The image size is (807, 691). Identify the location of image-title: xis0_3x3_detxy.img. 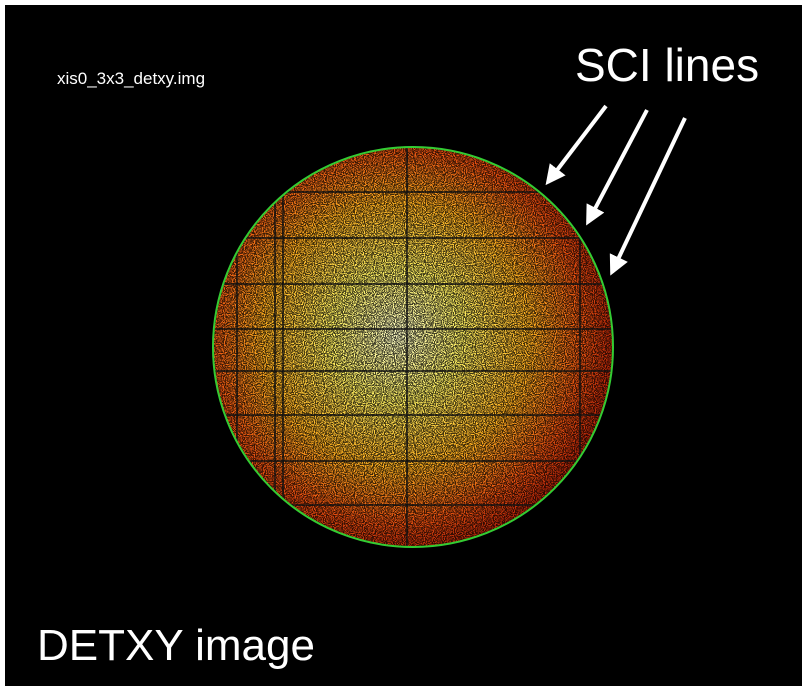
(131, 78).